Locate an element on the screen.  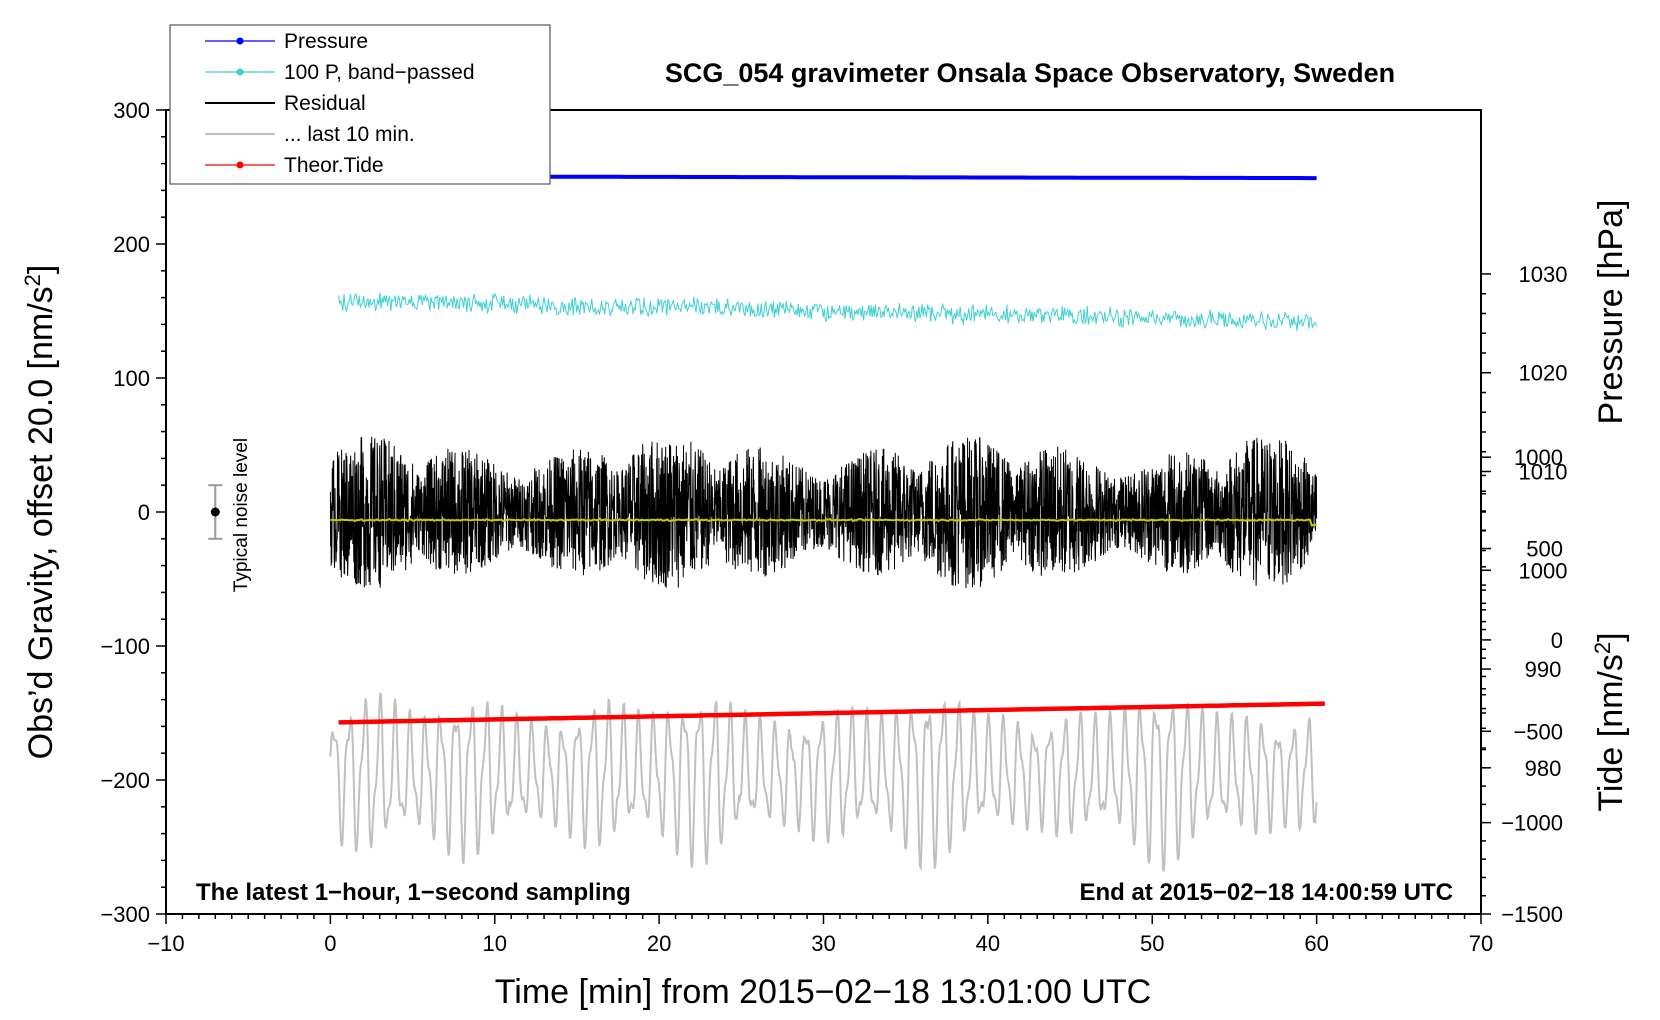
series-residual-smoothed is located at coordinates (823, 522).